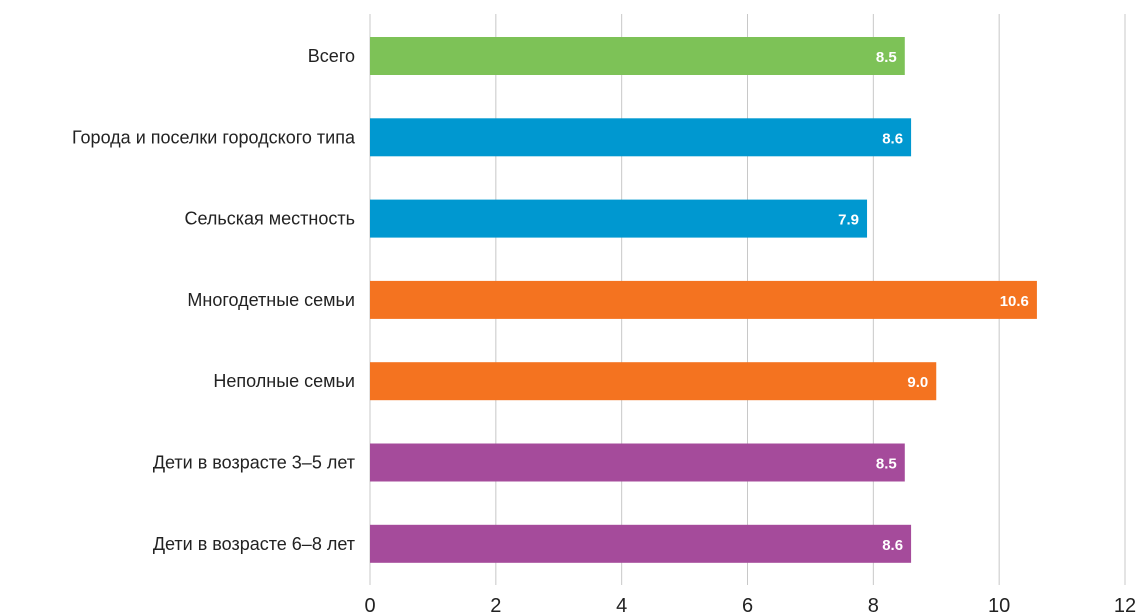 Image resolution: width=1141 pixels, height=614 pixels. Describe the element at coordinates (495, 604) in the screenshot. I see `x-tick-label: 2` at that location.